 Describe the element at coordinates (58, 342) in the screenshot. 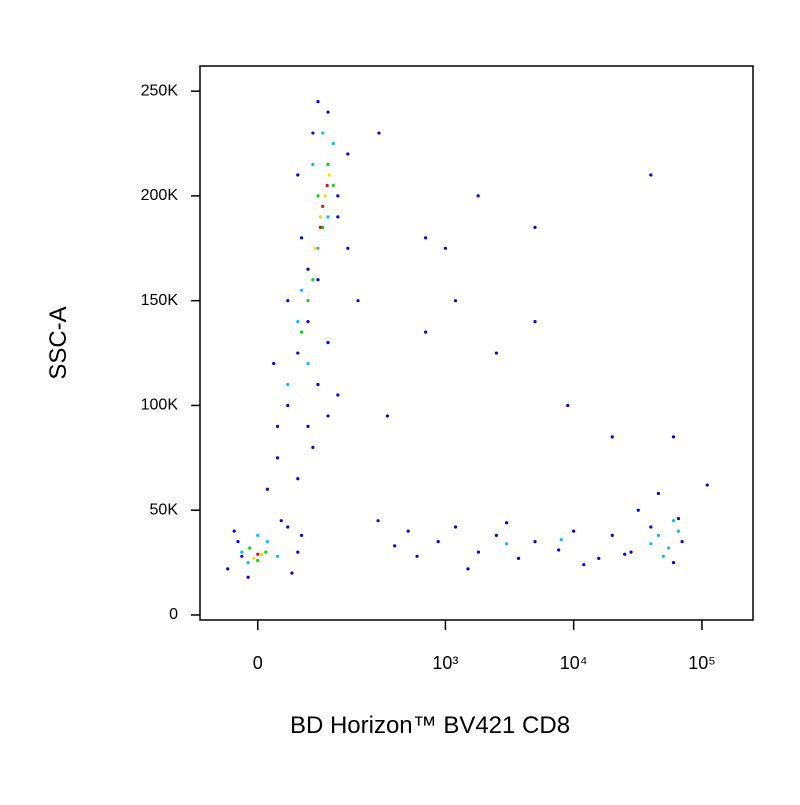

I see `y-axis-title: SSC-A` at that location.